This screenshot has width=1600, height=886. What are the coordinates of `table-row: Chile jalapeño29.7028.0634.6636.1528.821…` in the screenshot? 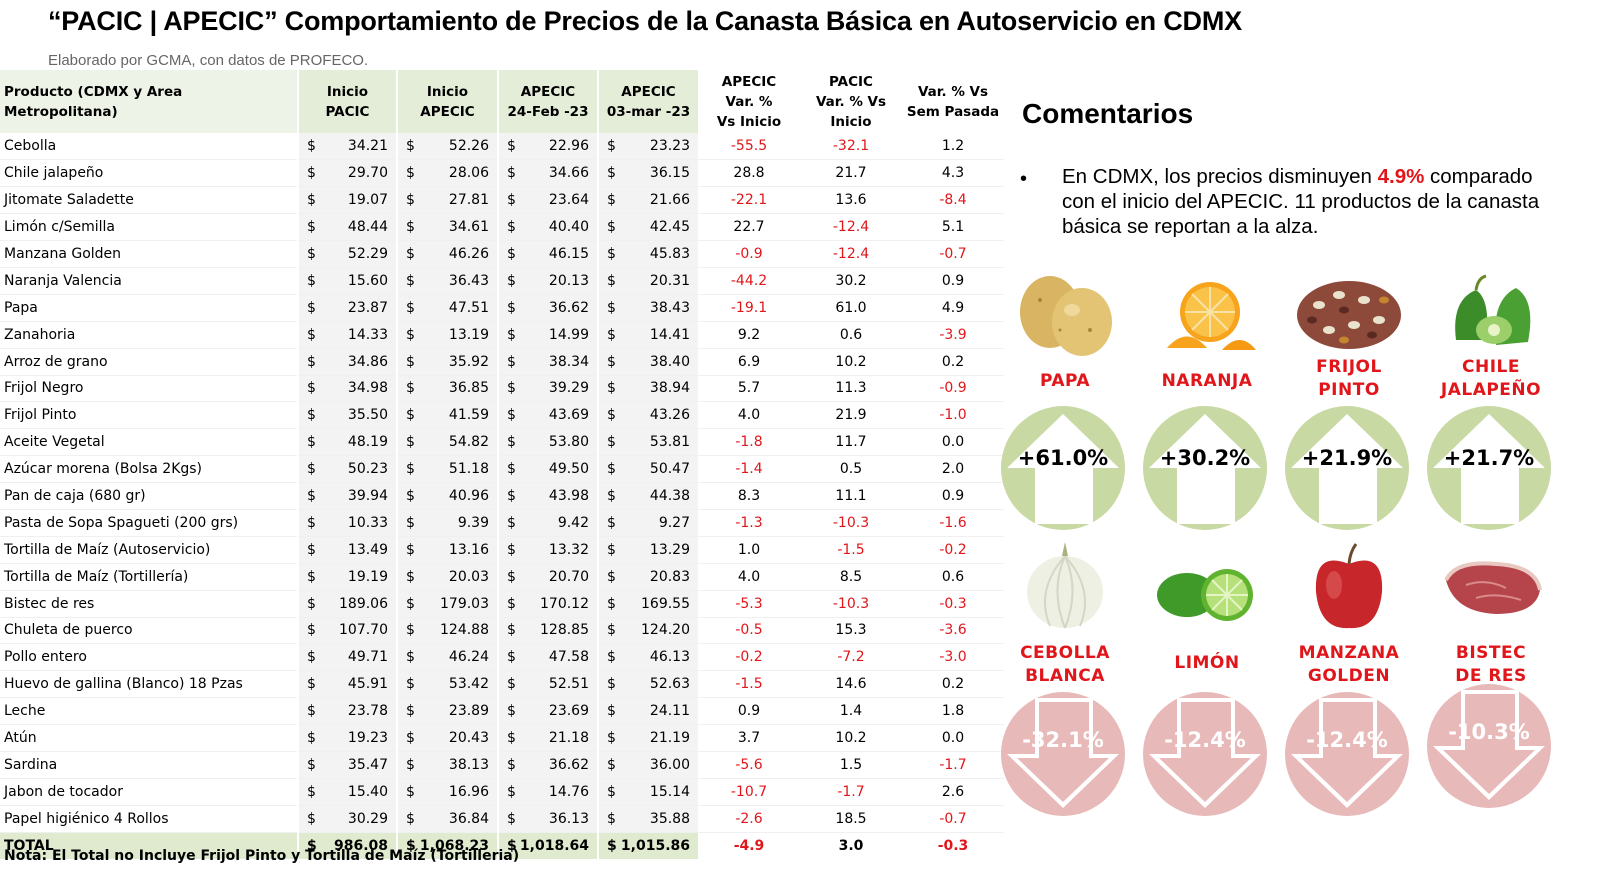 It's located at (502, 173).